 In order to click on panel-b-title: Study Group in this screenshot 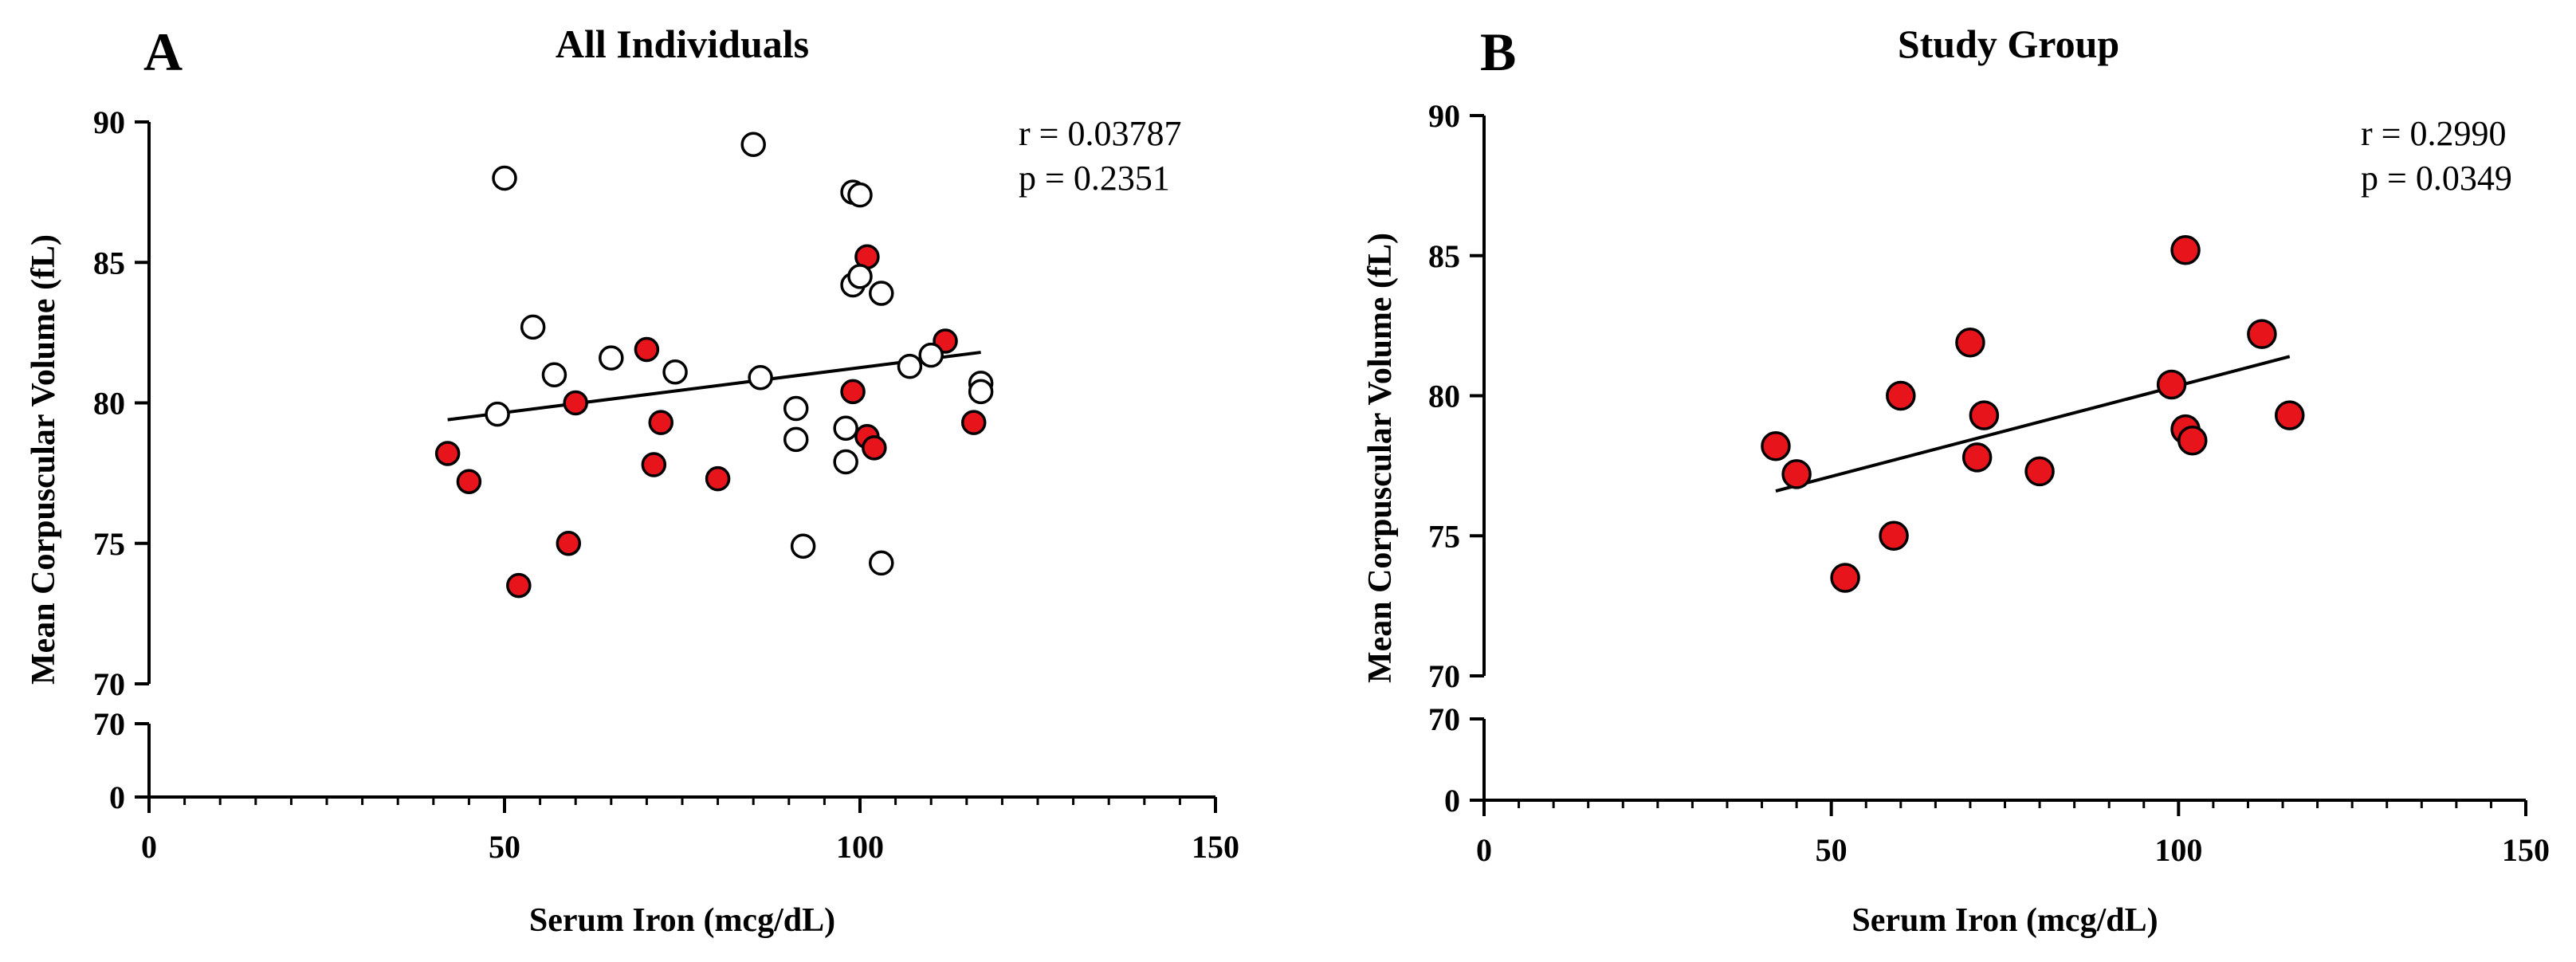, I will do `click(2008, 44)`.